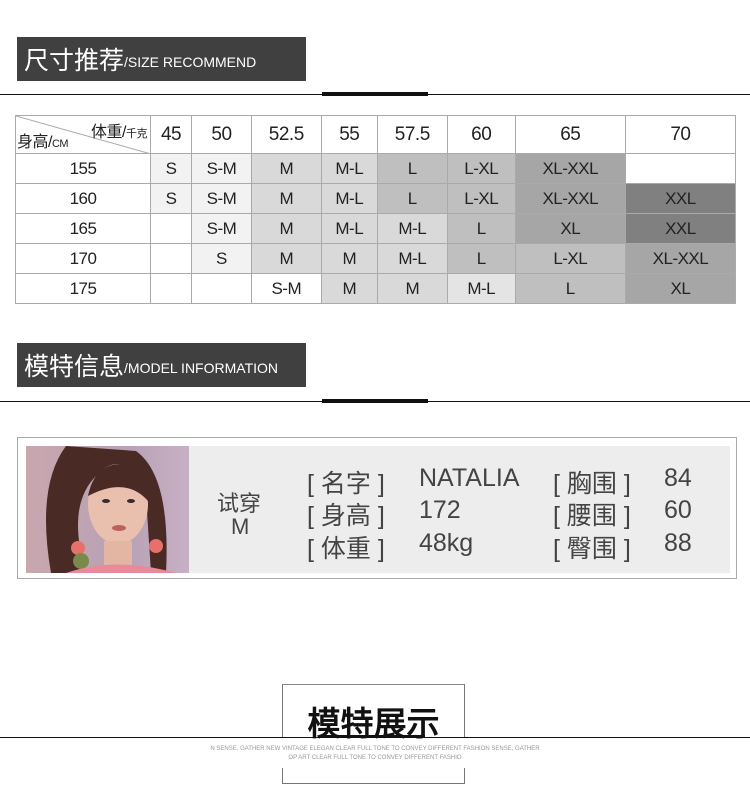  Describe the element at coordinates (34, 142) in the screenshot. I see `height-label: 身高/` at that location.